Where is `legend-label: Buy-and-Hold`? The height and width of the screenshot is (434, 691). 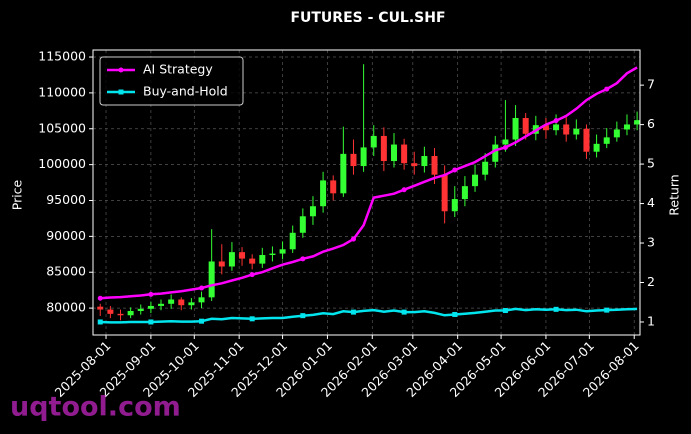 legend-label: Buy-and-Hold is located at coordinates (185, 91).